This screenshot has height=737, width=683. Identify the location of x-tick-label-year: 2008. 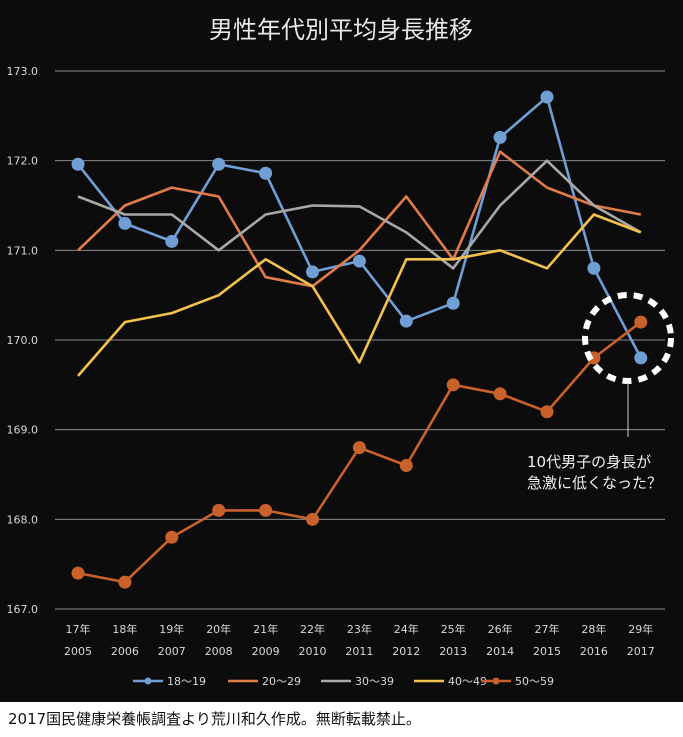
(219, 651).